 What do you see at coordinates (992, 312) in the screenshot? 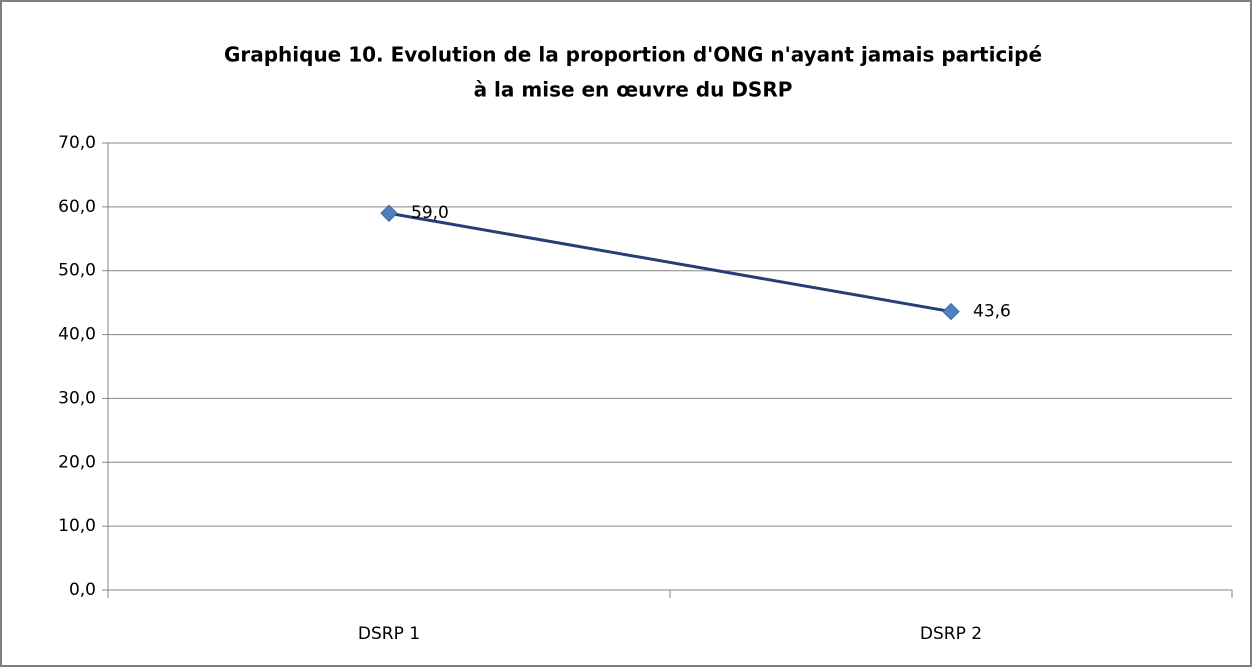
I see `data-label: 43,6` at bounding box center [992, 312].